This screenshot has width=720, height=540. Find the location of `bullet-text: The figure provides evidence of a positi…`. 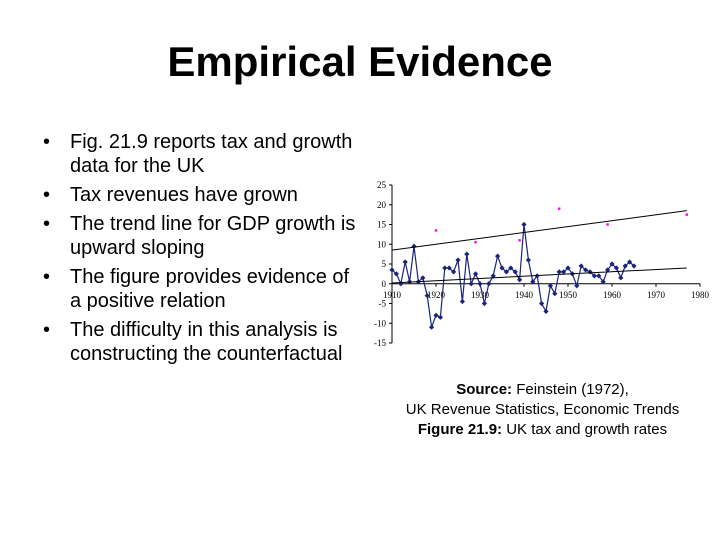

bullet-text: The figure provides evidence of a positi… is located at coordinates (210, 289).